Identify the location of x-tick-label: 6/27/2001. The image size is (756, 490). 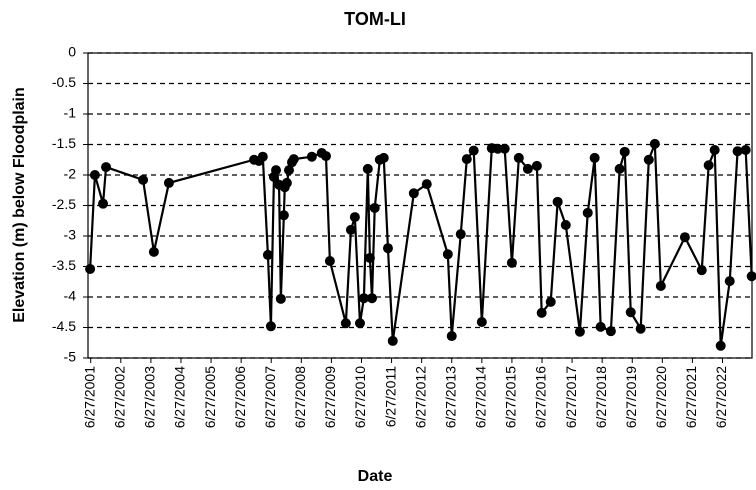
(89, 397).